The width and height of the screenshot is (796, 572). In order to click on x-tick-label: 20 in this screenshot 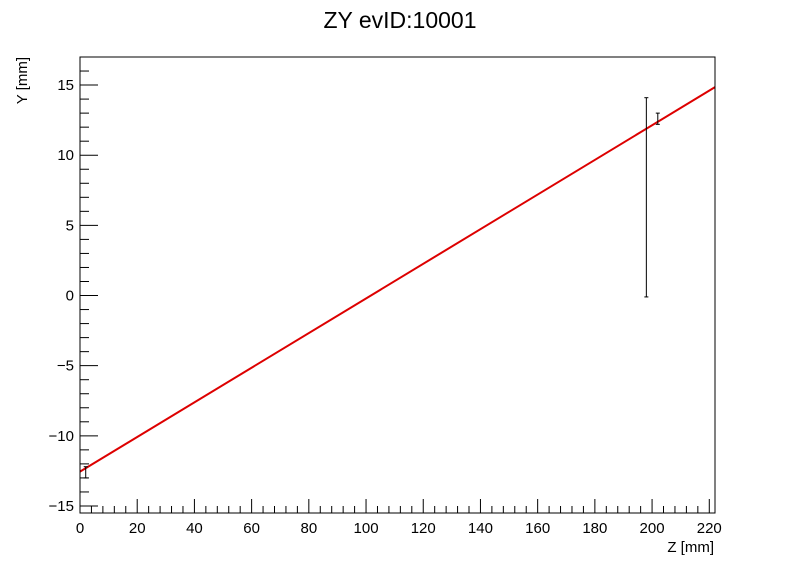, I will do `click(137, 528)`.